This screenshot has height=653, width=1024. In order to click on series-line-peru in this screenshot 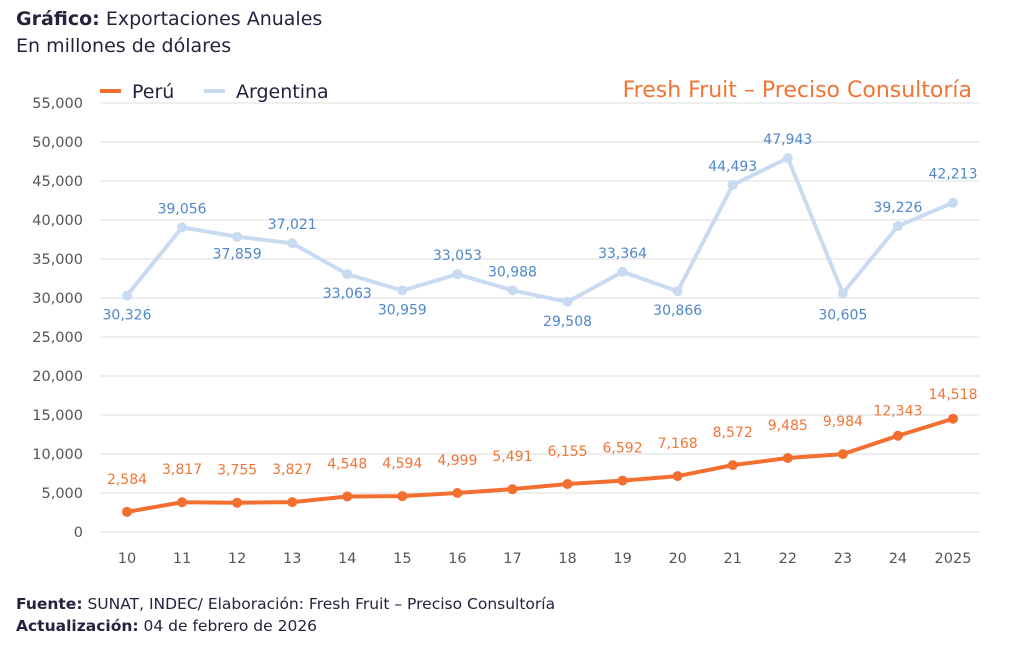, I will do `click(540, 465)`.